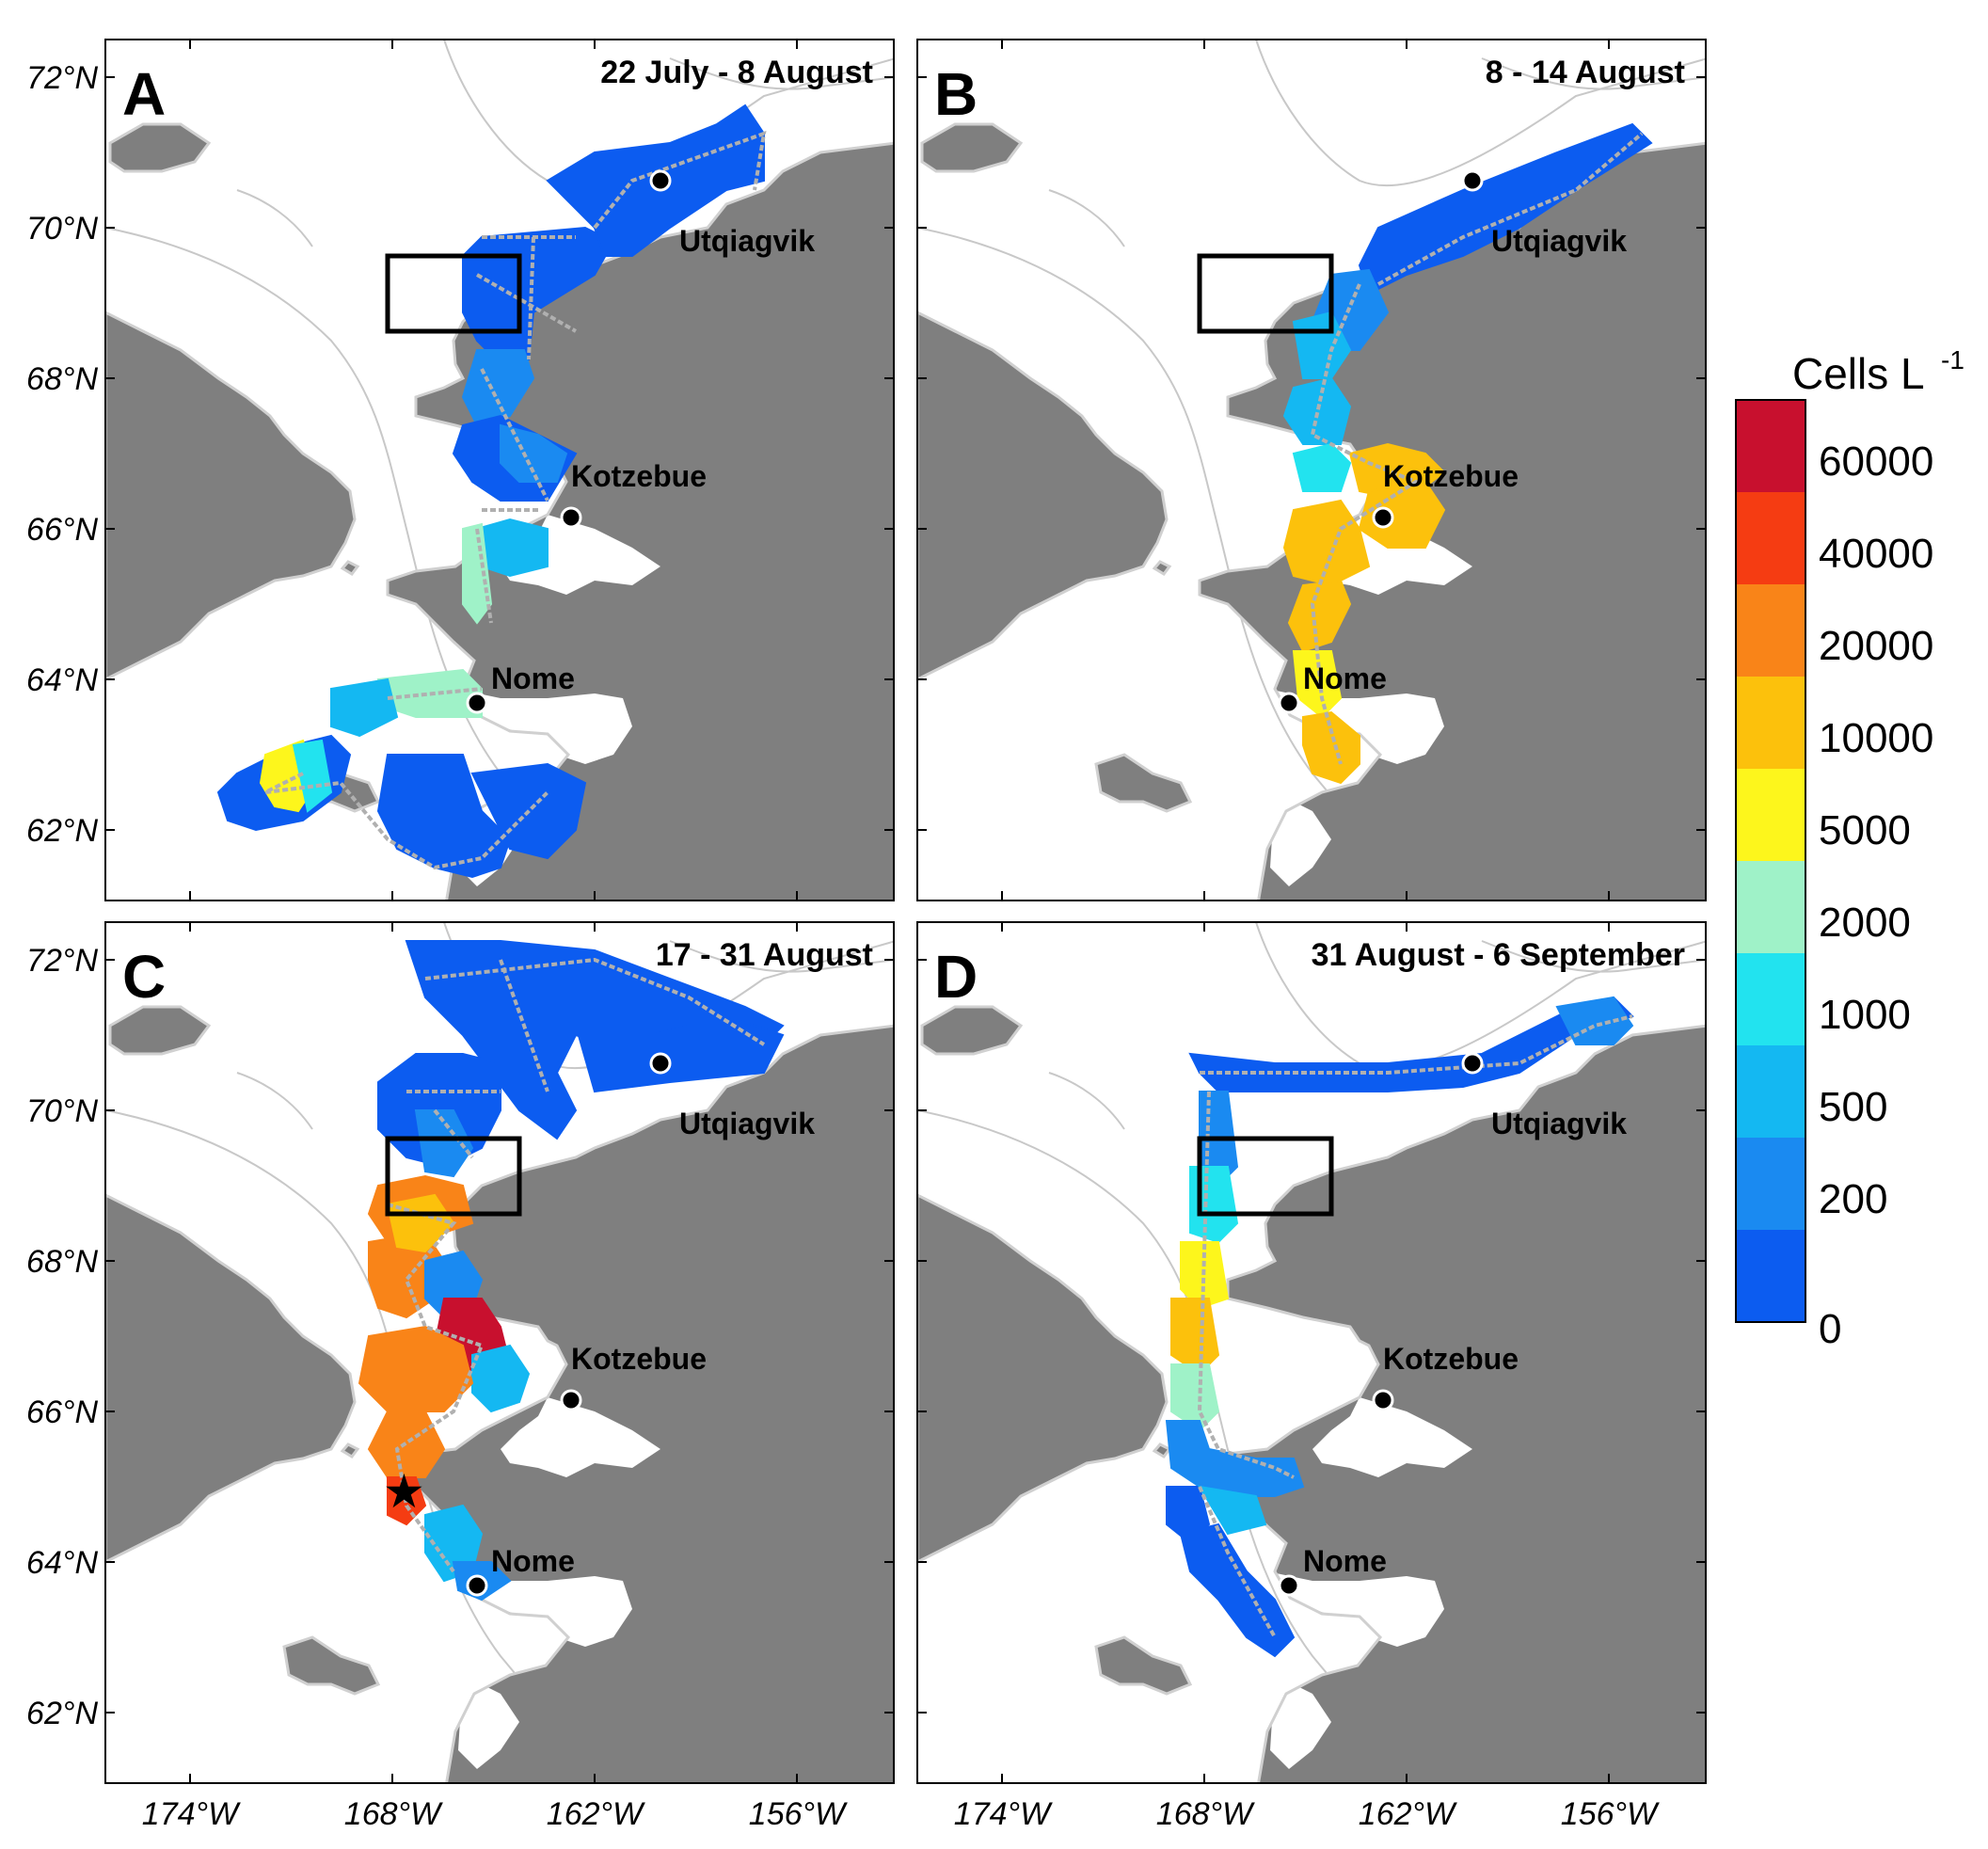 This screenshot has width=1988, height=1849. Describe the element at coordinates (404, 1492) in the screenshot. I see `star-marker-icon: ★` at that location.